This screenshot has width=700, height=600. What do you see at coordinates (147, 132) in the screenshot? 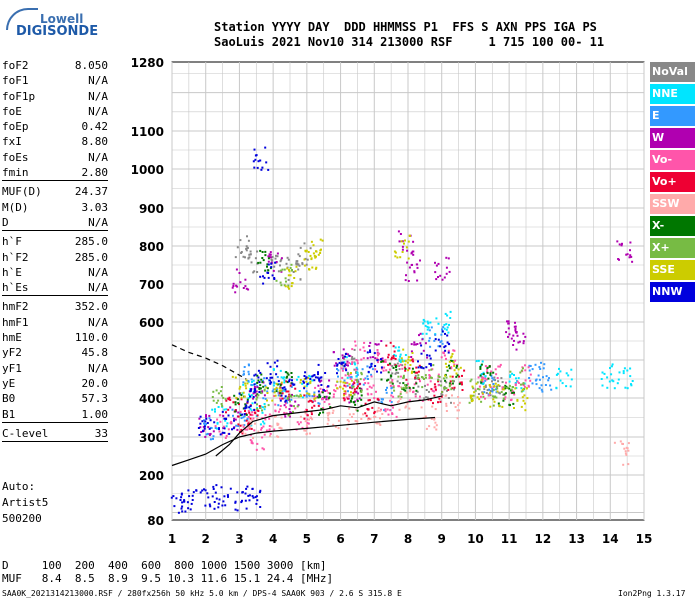
I see `y-tick-label: 1100` at bounding box center [147, 132].